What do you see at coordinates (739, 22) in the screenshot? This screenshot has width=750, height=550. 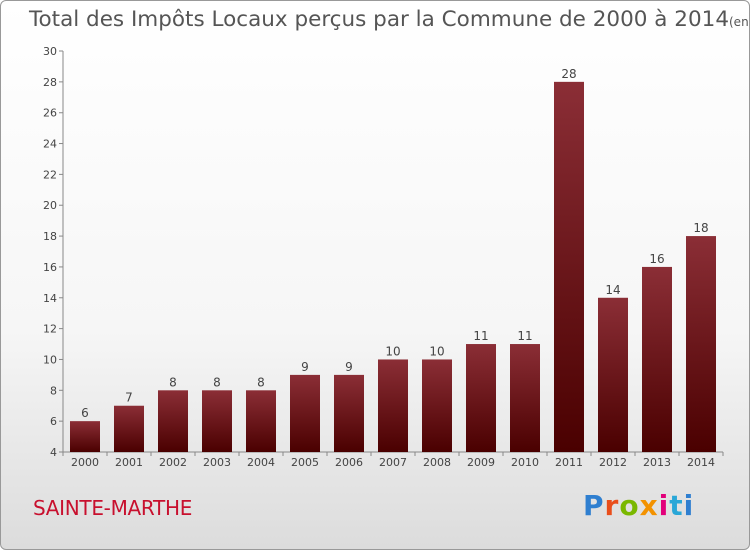 I see `chart-title-unit: (en milliers d'€)` at bounding box center [739, 22].